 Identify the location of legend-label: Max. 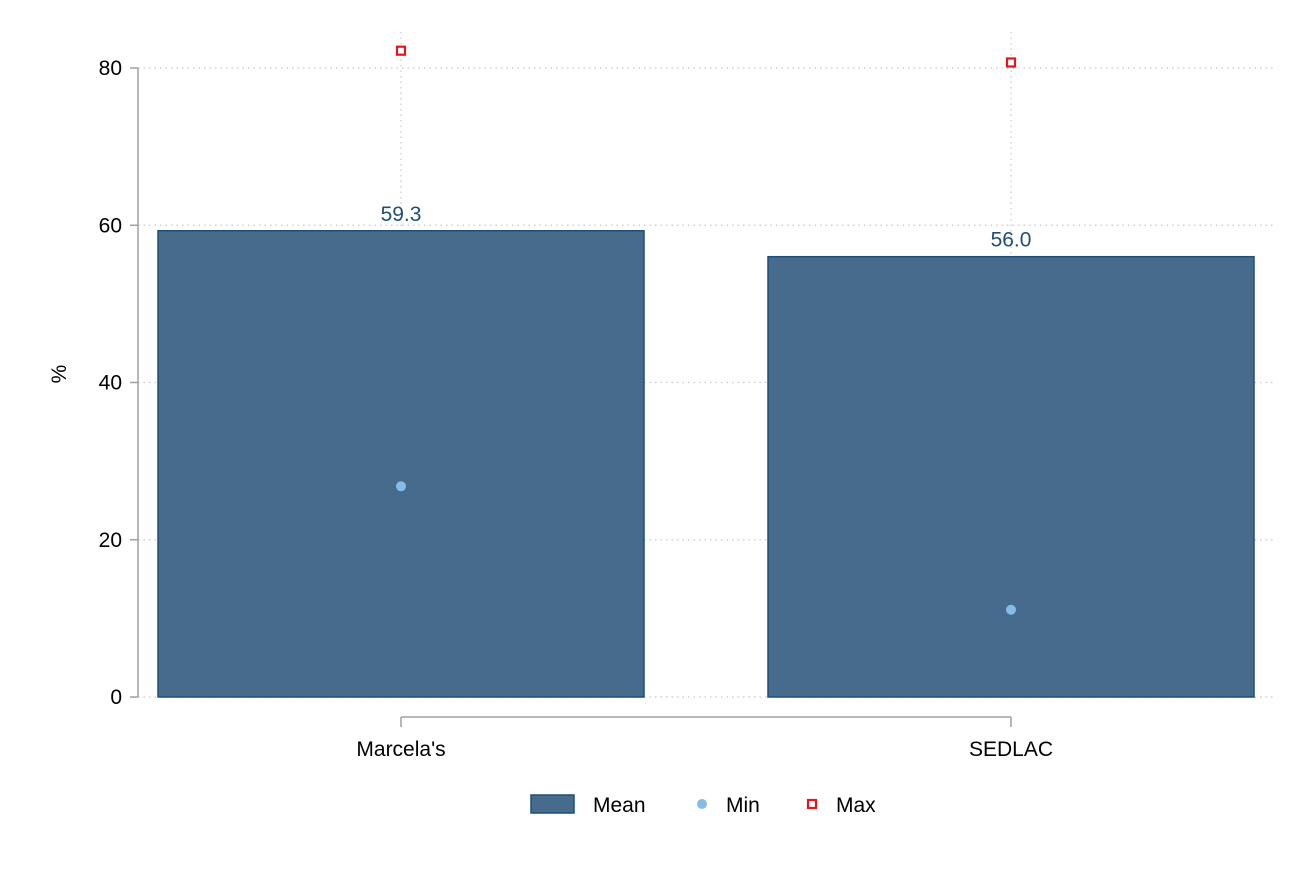
(856, 805).